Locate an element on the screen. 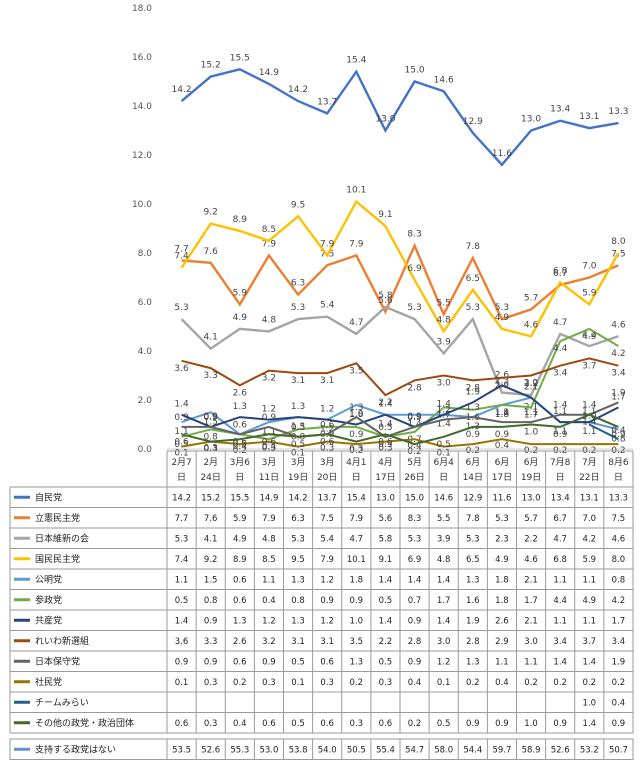  table-cell: 4.7 is located at coordinates (560, 539).